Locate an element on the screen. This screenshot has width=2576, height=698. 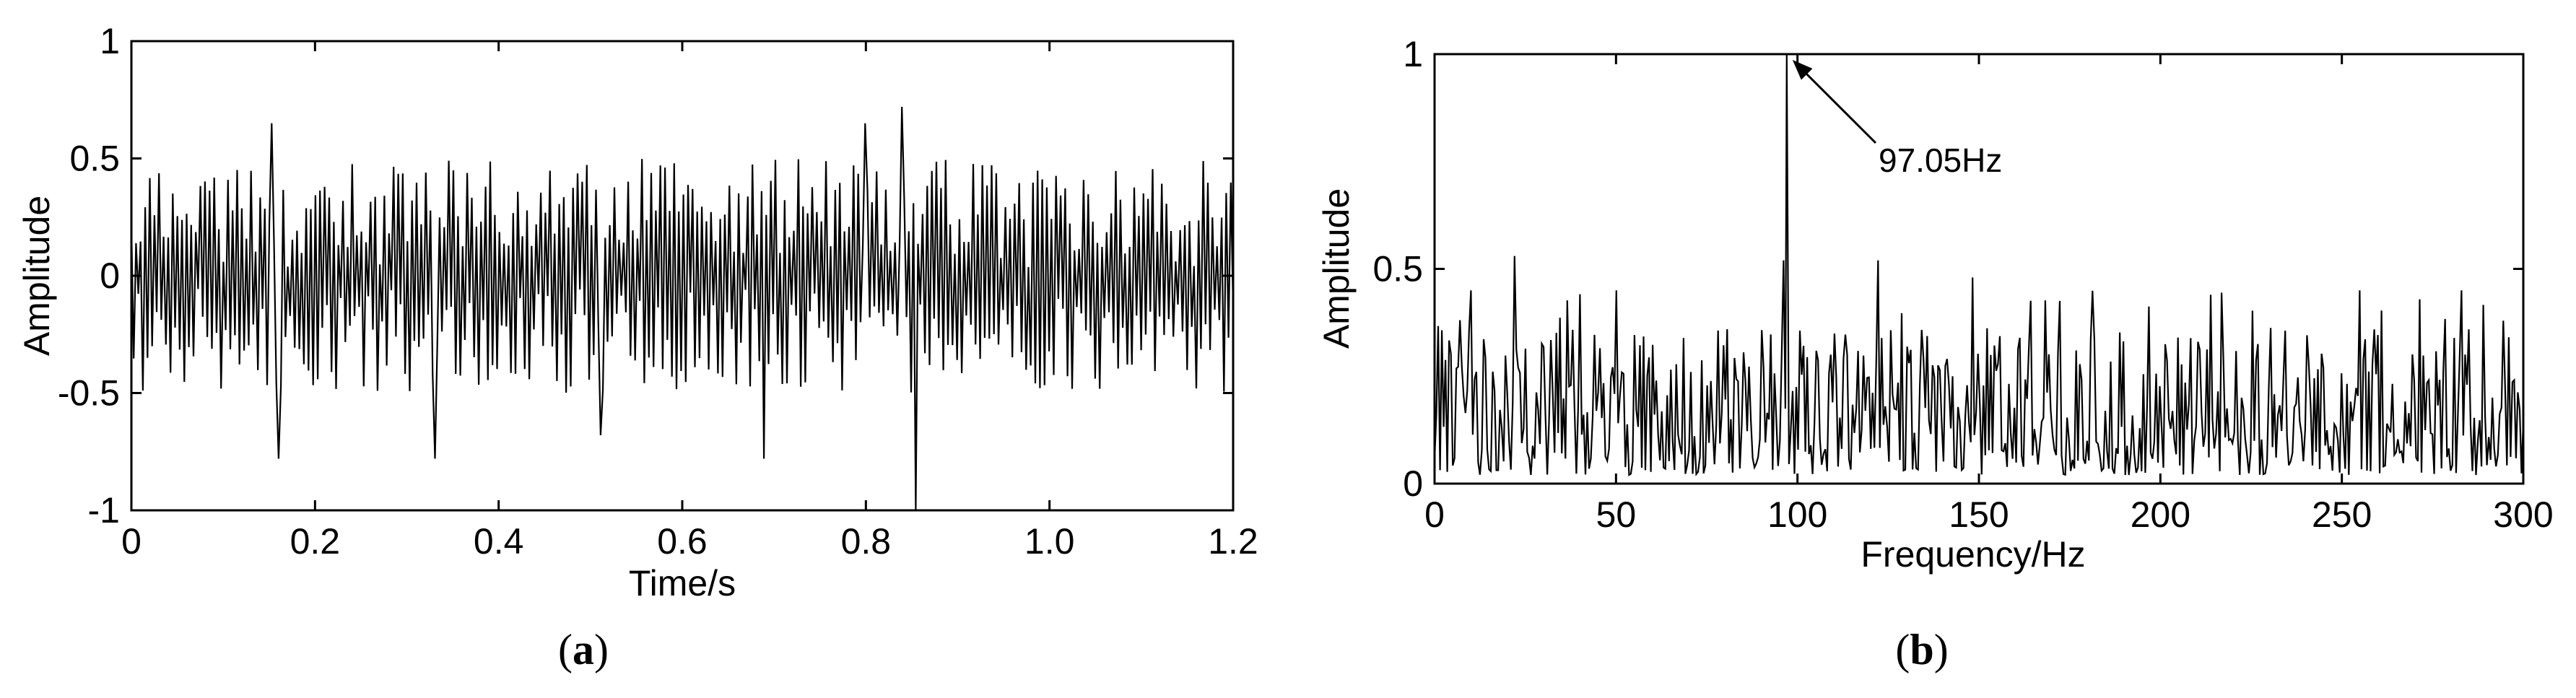
panel-b-y-tick-label: 1 is located at coordinates (1413, 54).